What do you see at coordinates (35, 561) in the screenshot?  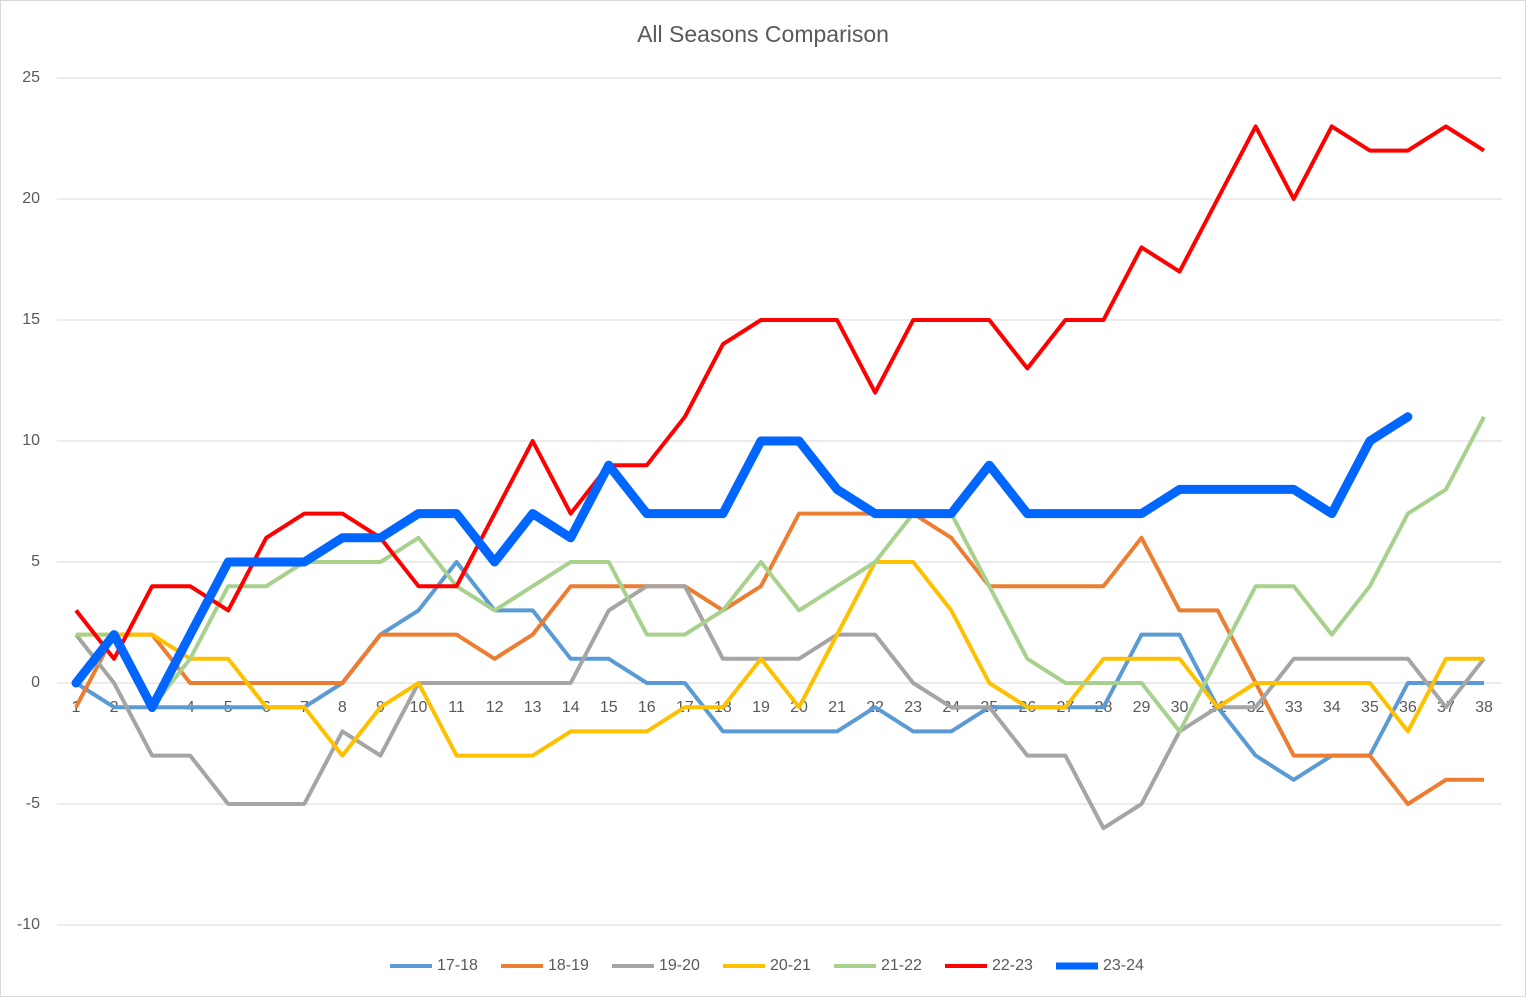 I see `y-tick-label: 5` at bounding box center [35, 561].